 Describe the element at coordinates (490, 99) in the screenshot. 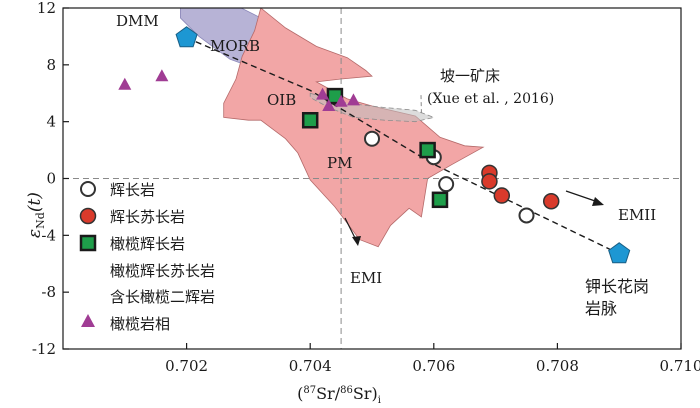

I see `citation-label: (Xue et al. , 2016)` at that location.